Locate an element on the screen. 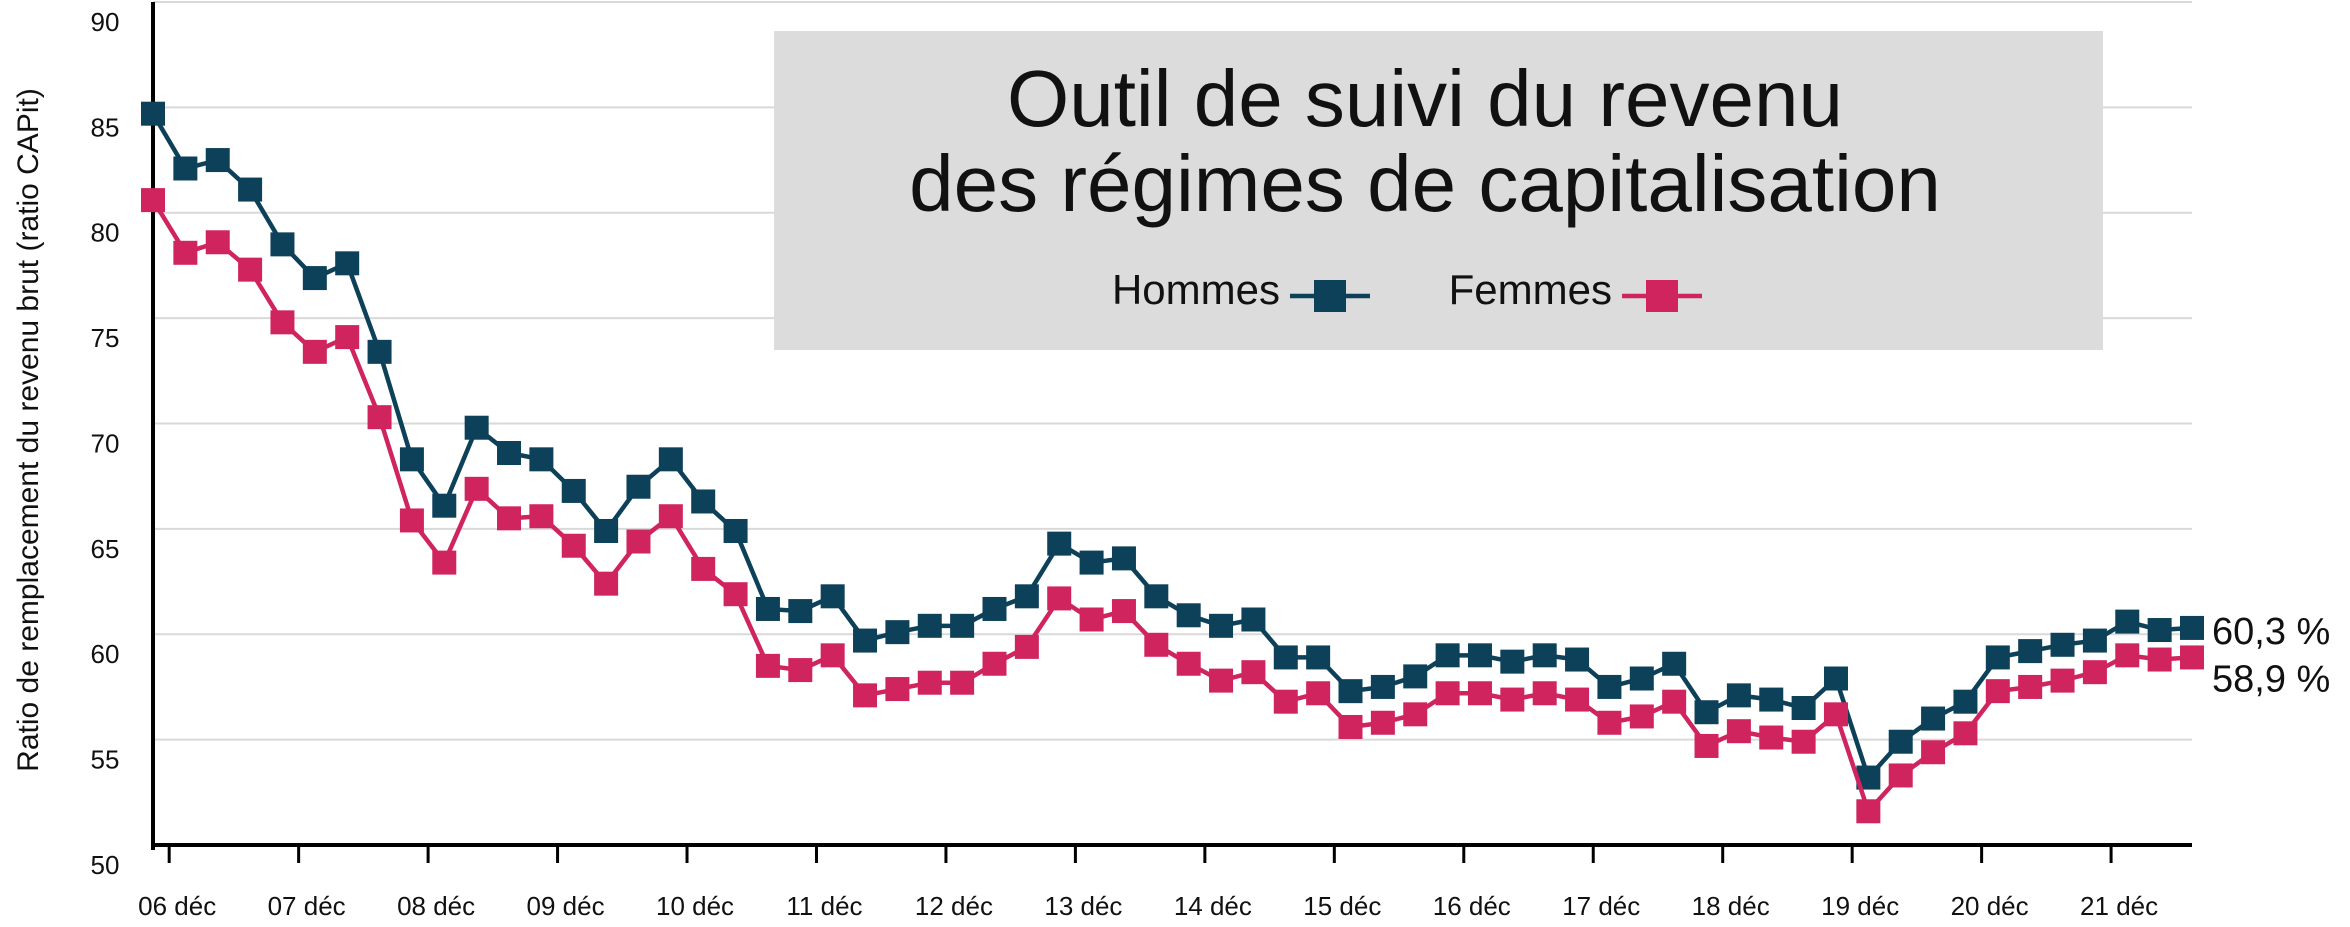 The width and height of the screenshot is (2350, 927). x-tick-label: 17 déc is located at coordinates (1601, 906).